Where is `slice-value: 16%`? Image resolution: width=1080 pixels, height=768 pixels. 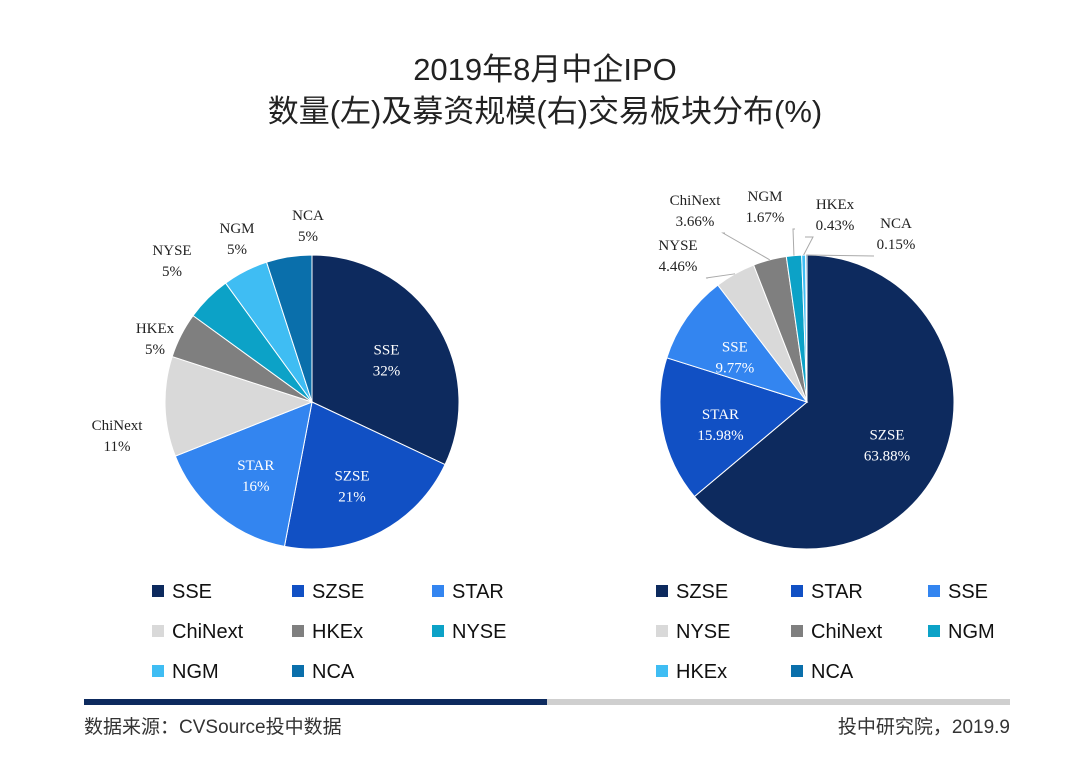
slice-value: 16% is located at coordinates (256, 487).